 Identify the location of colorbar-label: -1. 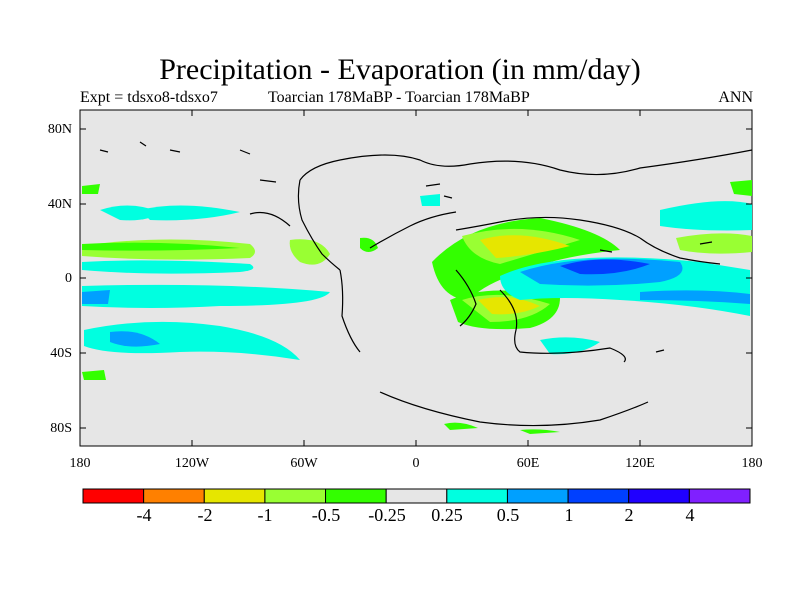
(265, 515).